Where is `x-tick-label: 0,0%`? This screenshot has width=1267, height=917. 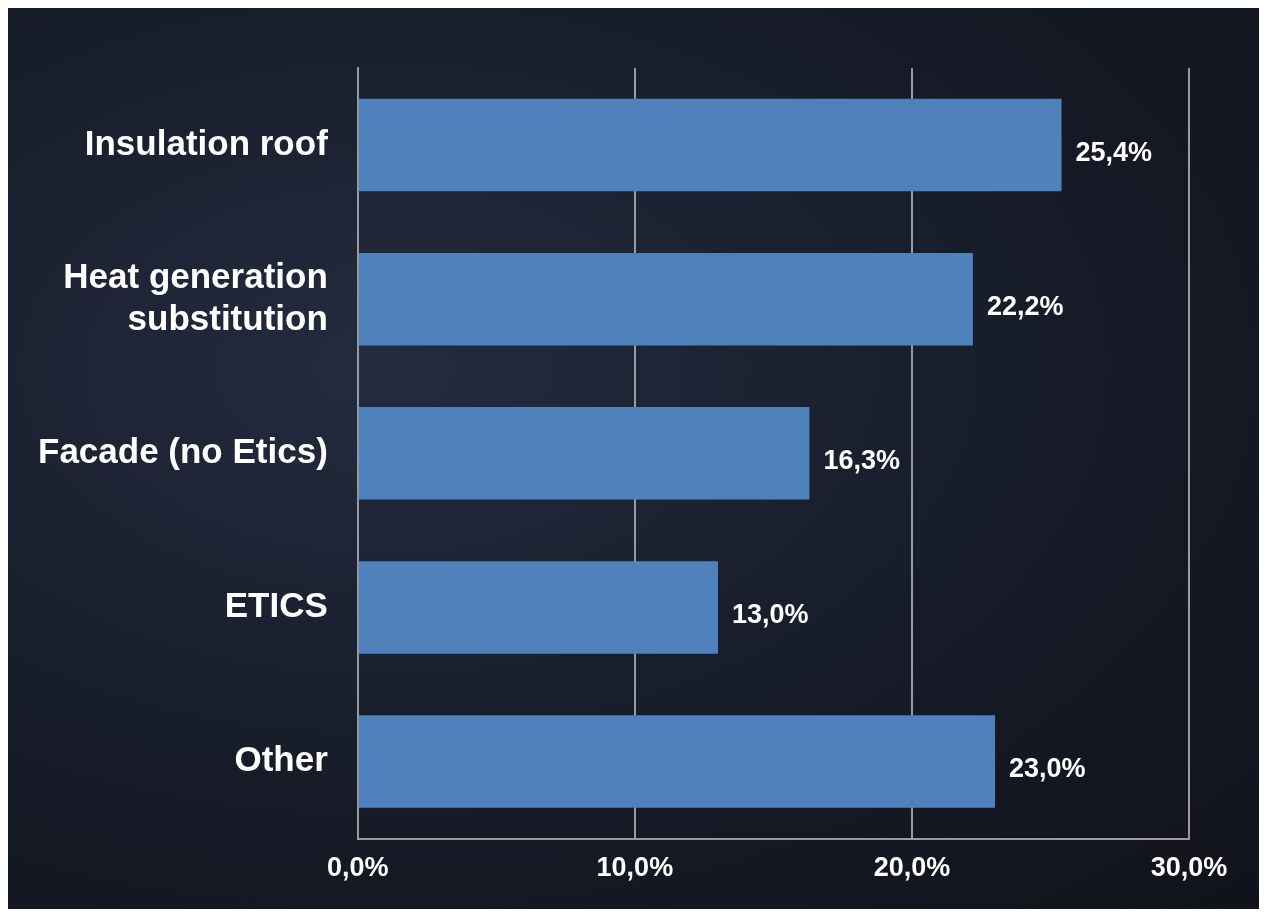 x-tick-label: 0,0% is located at coordinates (358, 867).